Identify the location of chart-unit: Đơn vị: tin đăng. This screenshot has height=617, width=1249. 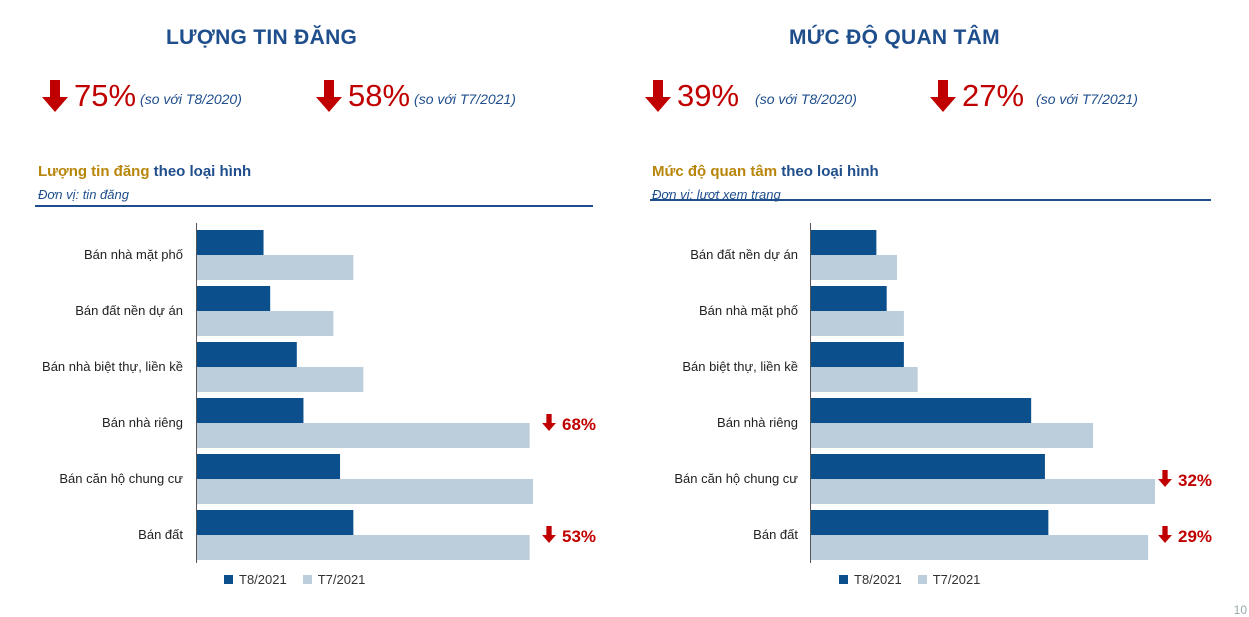
(83, 194).